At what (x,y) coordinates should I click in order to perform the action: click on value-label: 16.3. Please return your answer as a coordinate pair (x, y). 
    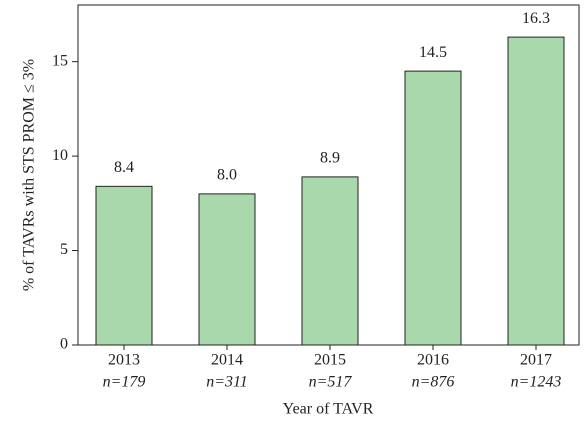
    Looking at the image, I should click on (536, 18).